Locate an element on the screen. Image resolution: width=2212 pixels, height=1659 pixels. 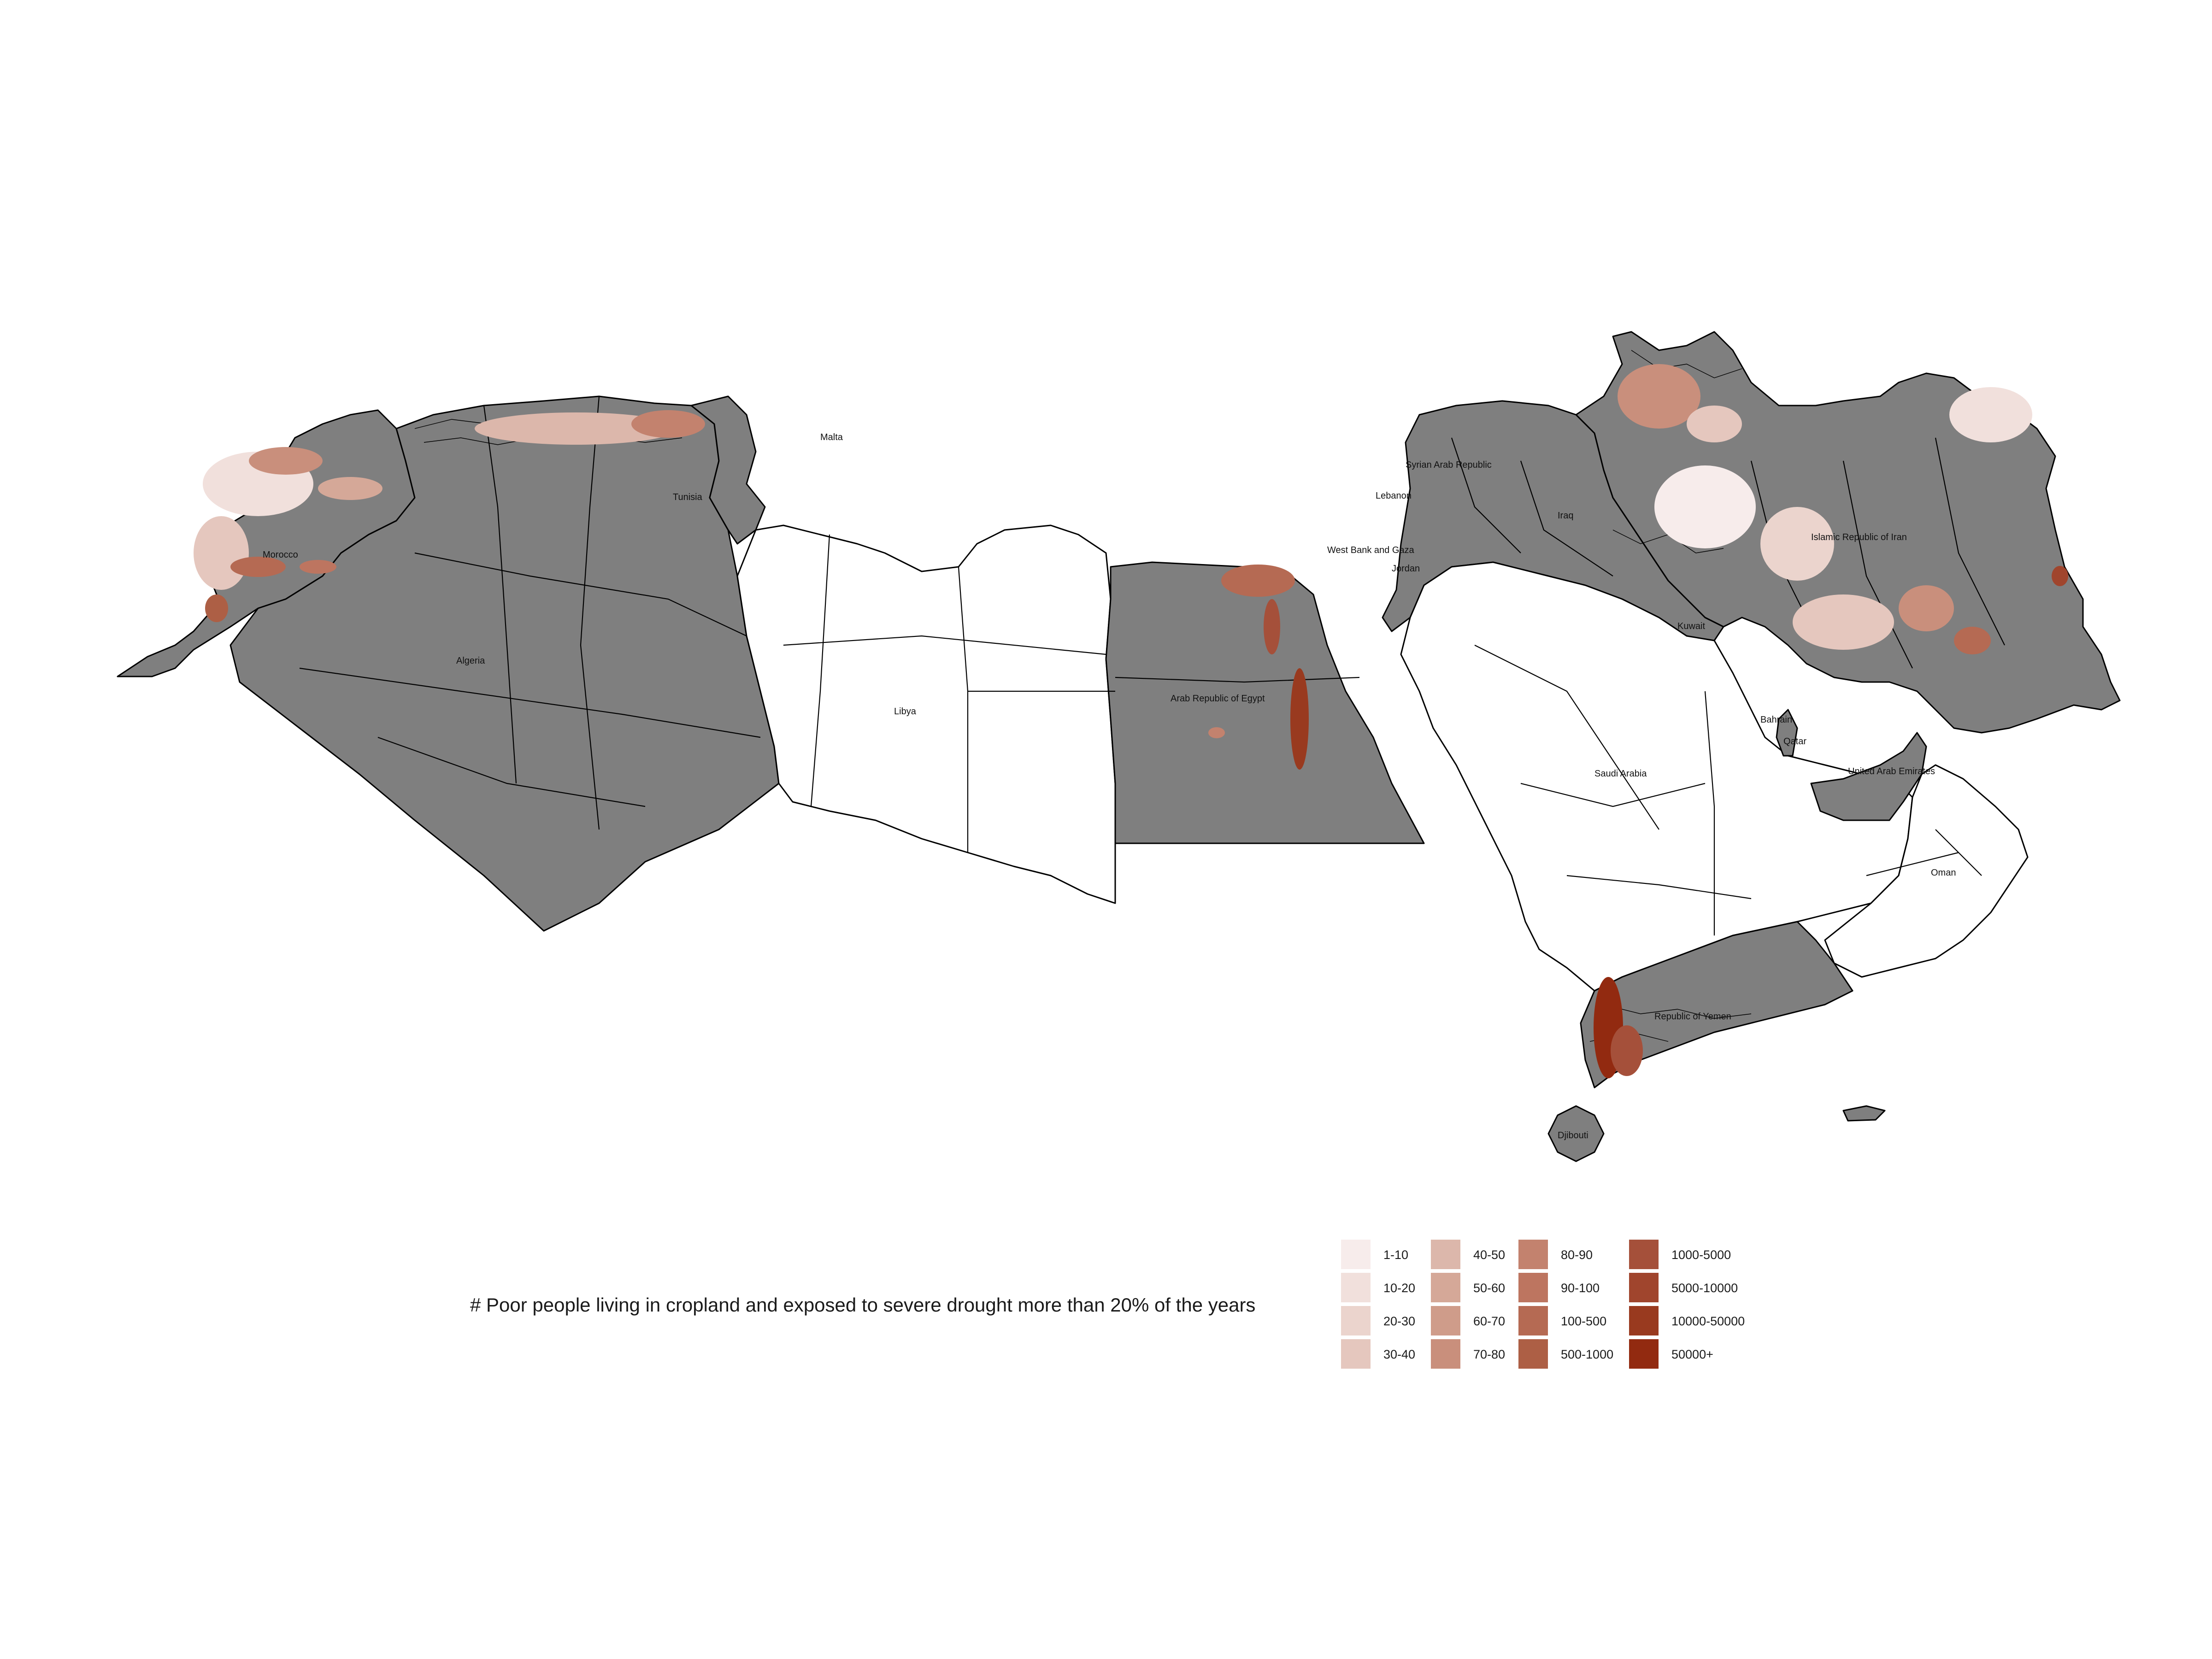
region-egypt is located at coordinates (1265, 702).